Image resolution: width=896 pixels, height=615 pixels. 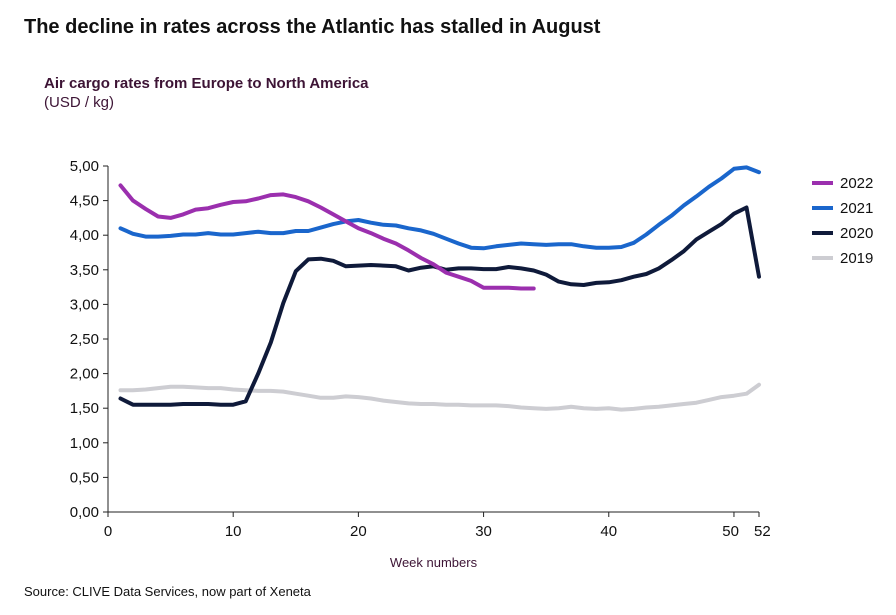 What do you see at coordinates (84, 304) in the screenshot?
I see `y-tick-label: 3,00` at bounding box center [84, 304].